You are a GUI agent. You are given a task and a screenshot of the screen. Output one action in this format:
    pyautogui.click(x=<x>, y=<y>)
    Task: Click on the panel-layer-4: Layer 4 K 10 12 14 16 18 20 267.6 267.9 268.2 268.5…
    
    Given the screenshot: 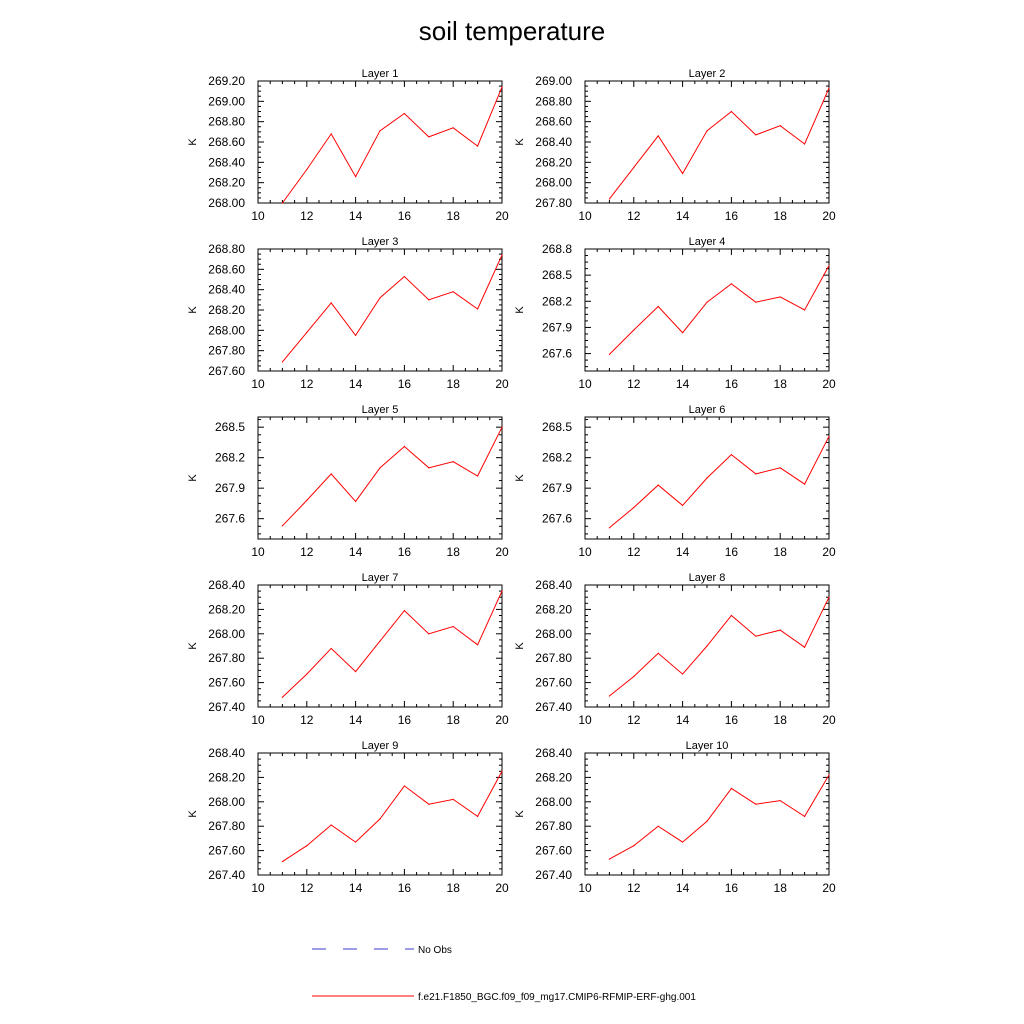 What is the action you would take?
    pyautogui.click(x=675, y=313)
    